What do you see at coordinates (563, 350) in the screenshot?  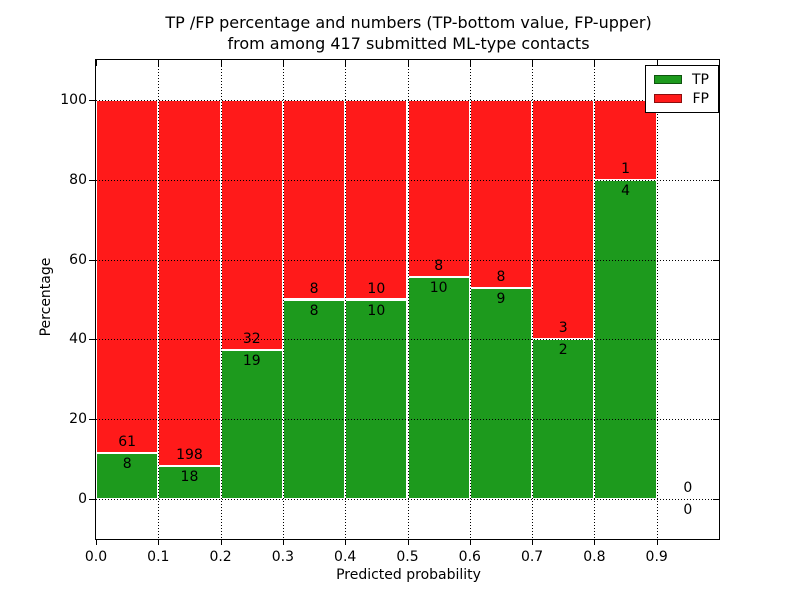 I see `tp-count-label: 2` at bounding box center [563, 350].